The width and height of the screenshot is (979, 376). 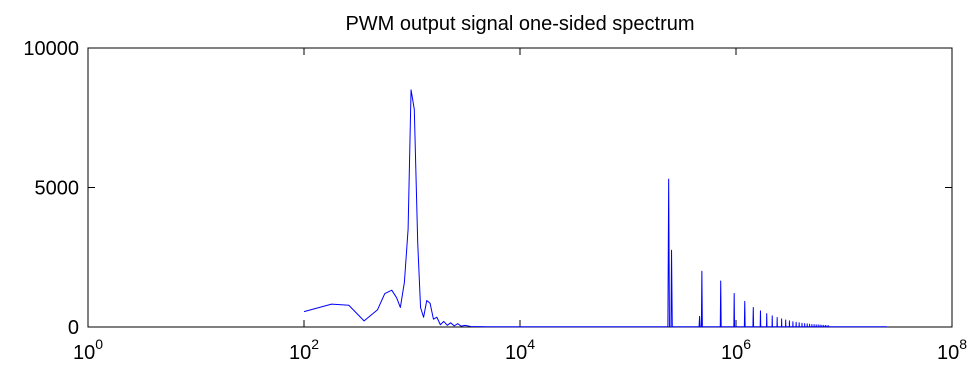 I want to click on x-tick-label: 10², so click(x=304, y=350).